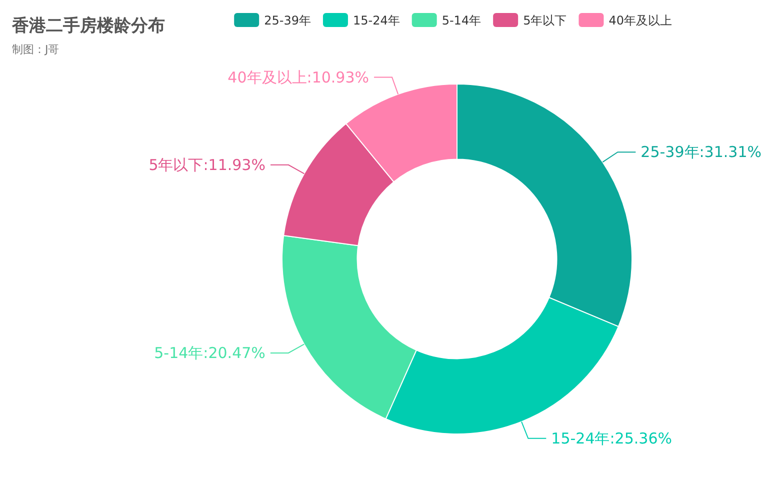 Image resolution: width=762 pixels, height=477 pixels. Describe the element at coordinates (611, 438) in the screenshot. I see `data-label: 15-24年:25.36%` at that location.